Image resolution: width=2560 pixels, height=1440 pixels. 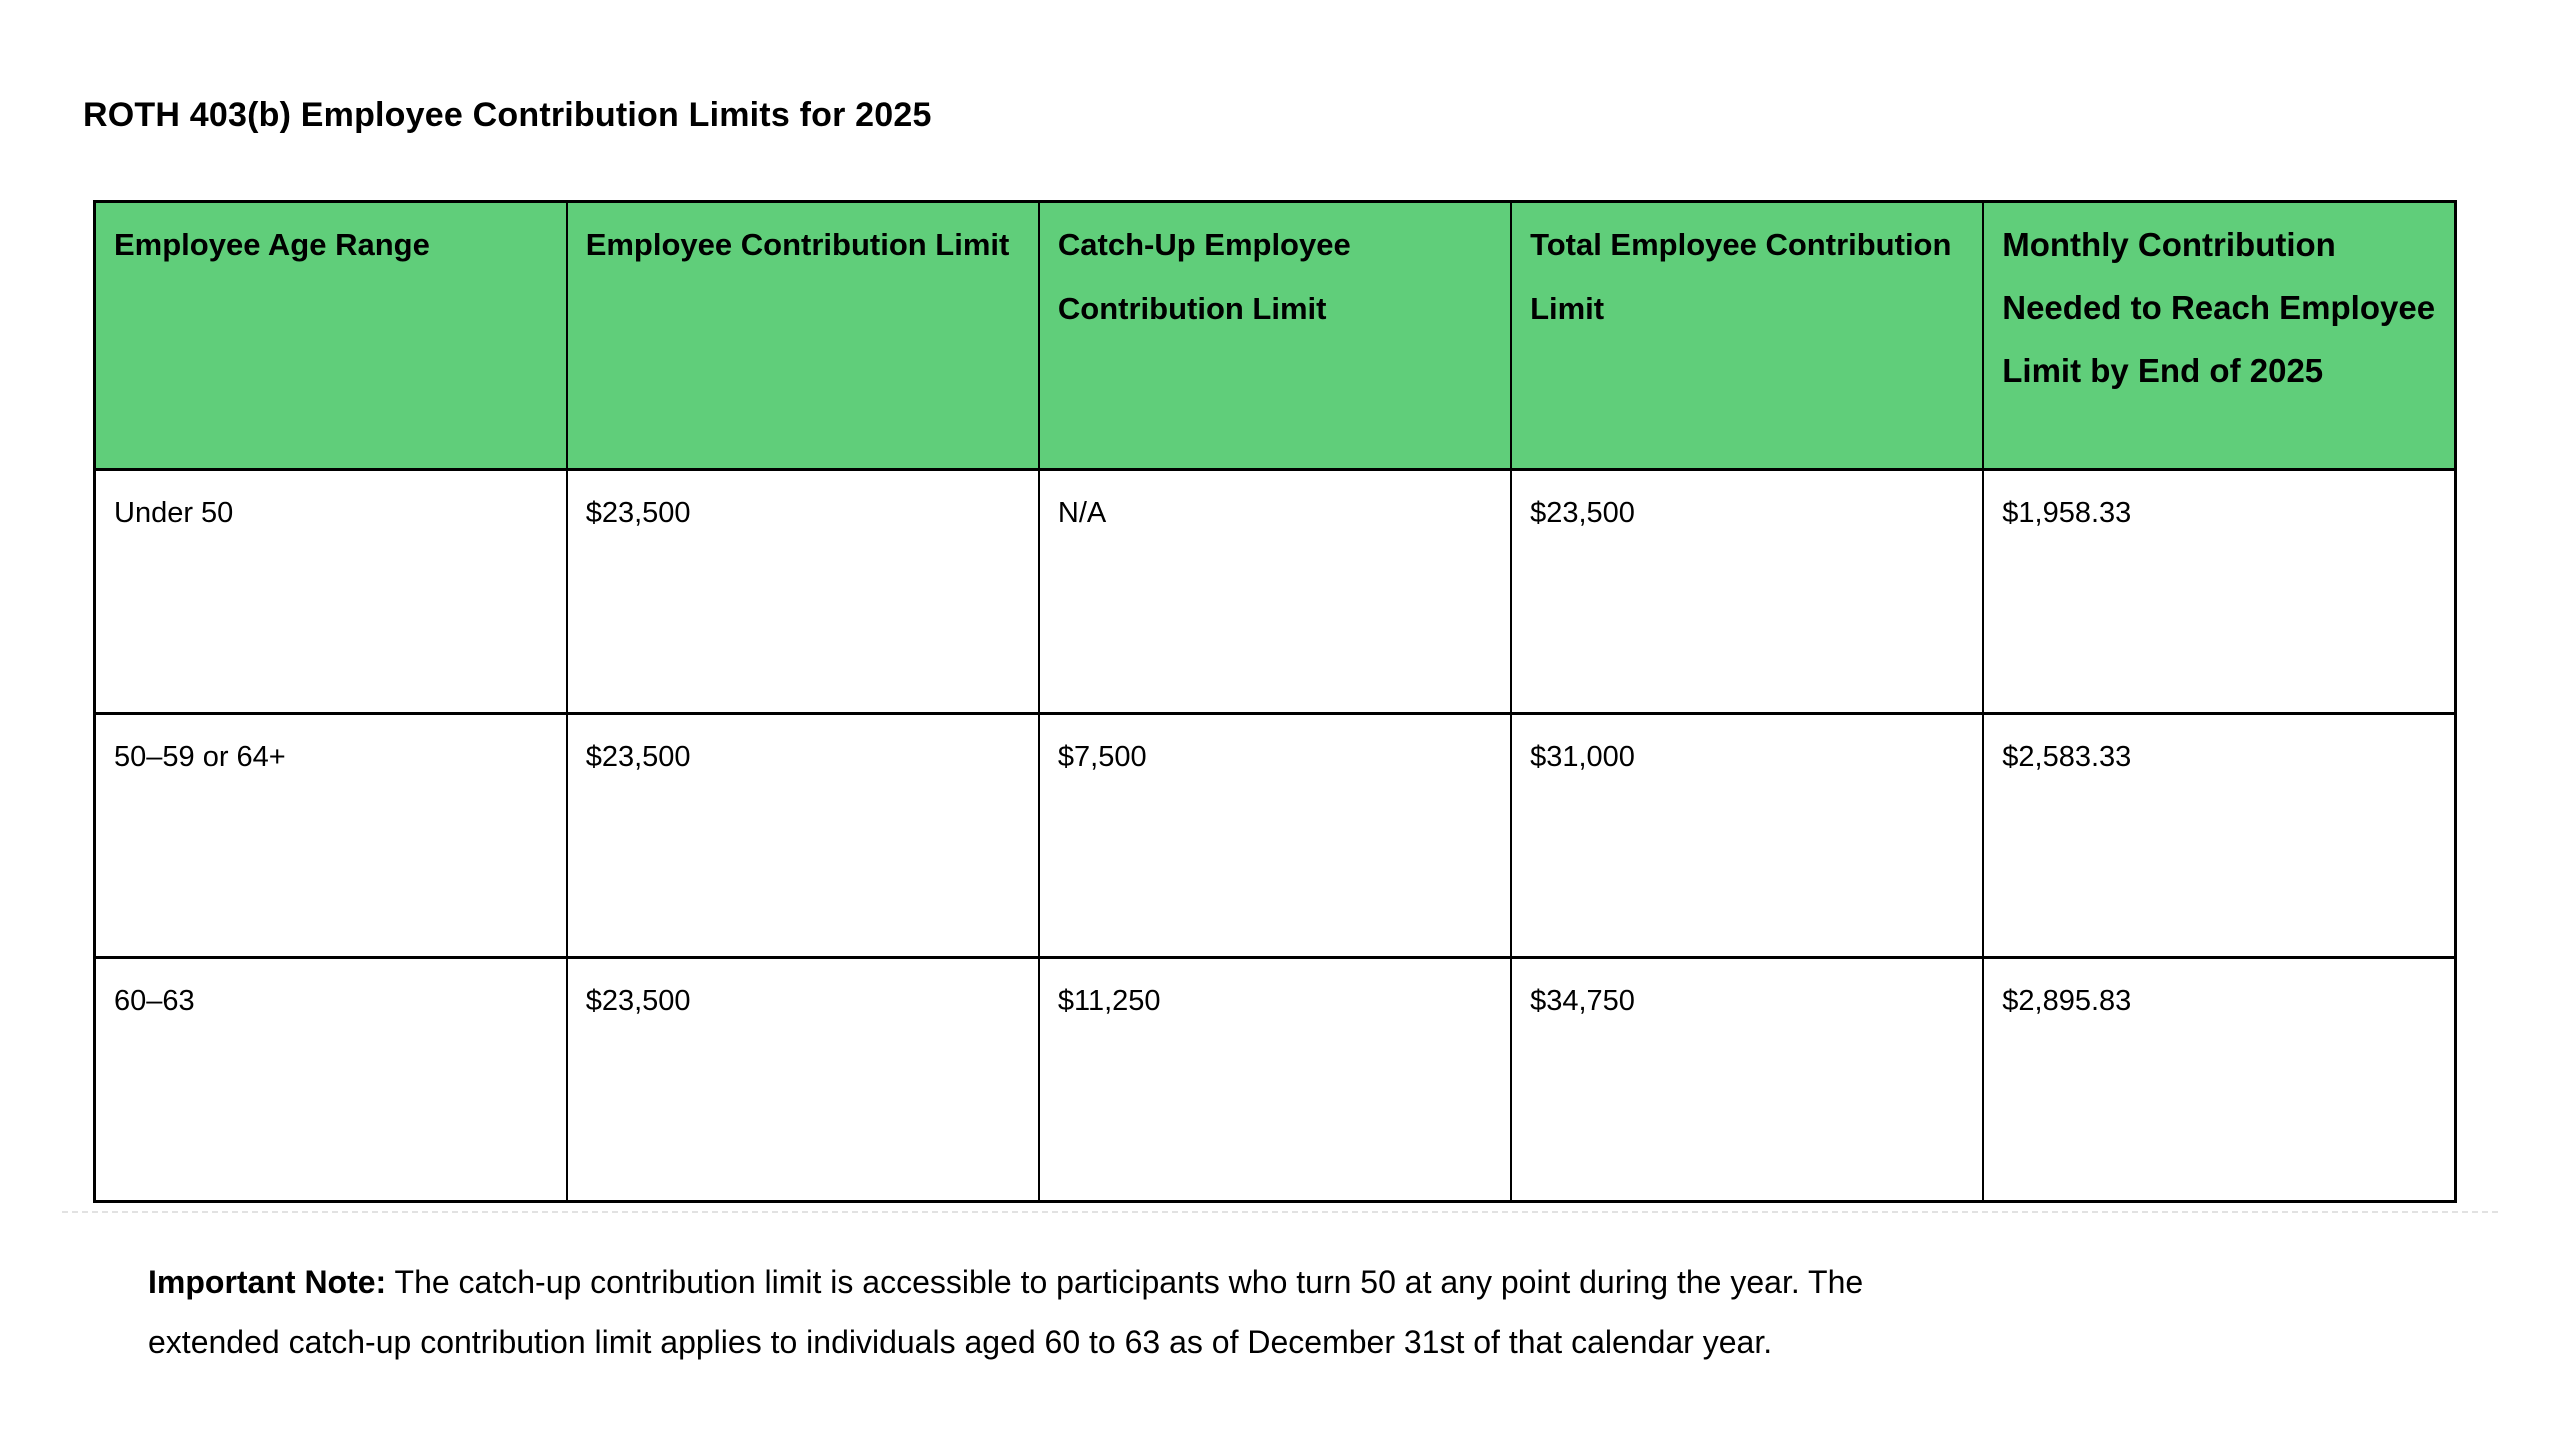 I want to click on important-note-label: Important Note:, so click(x=267, y=1282).